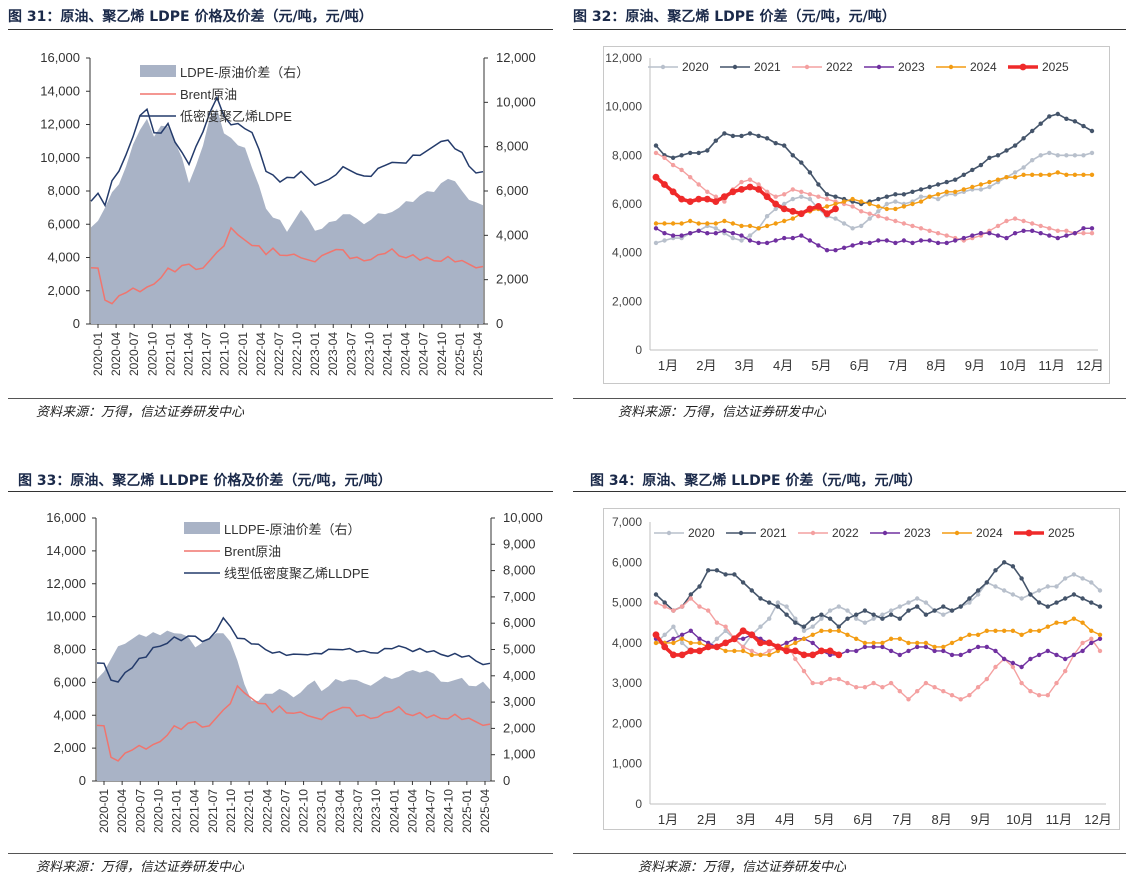 The width and height of the screenshot is (1133, 878). Describe the element at coordinates (849, 398) in the screenshot. I see `fig32-source-rule` at that location.